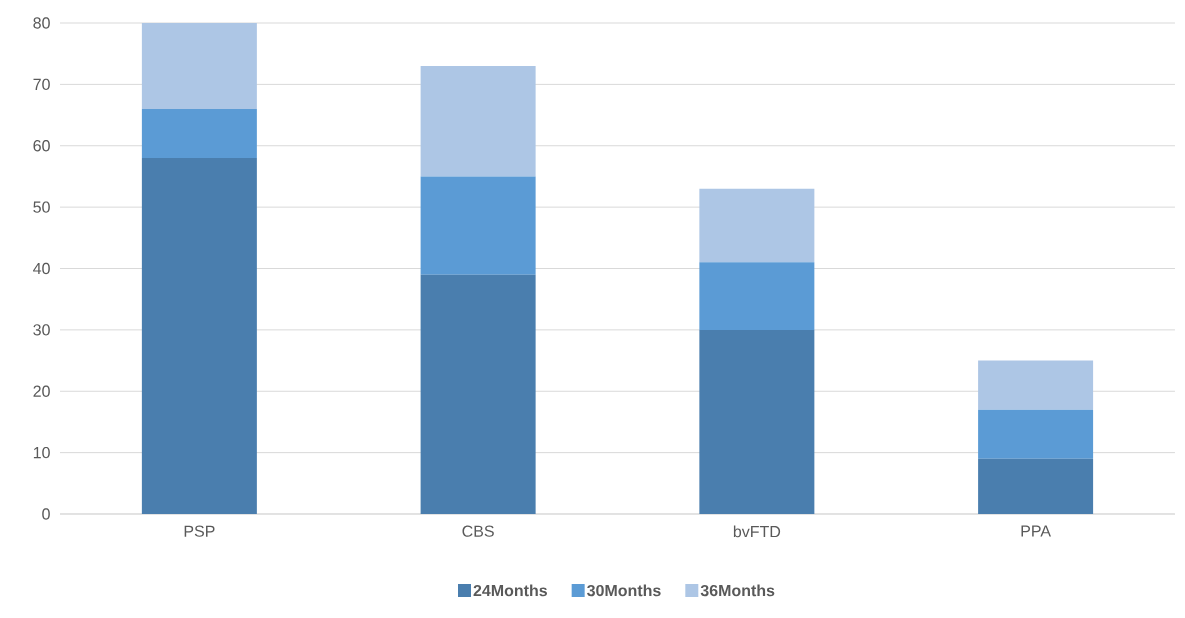 The height and width of the screenshot is (618, 1185). What do you see at coordinates (510, 590) in the screenshot?
I see `legend-label: 24Months` at bounding box center [510, 590].